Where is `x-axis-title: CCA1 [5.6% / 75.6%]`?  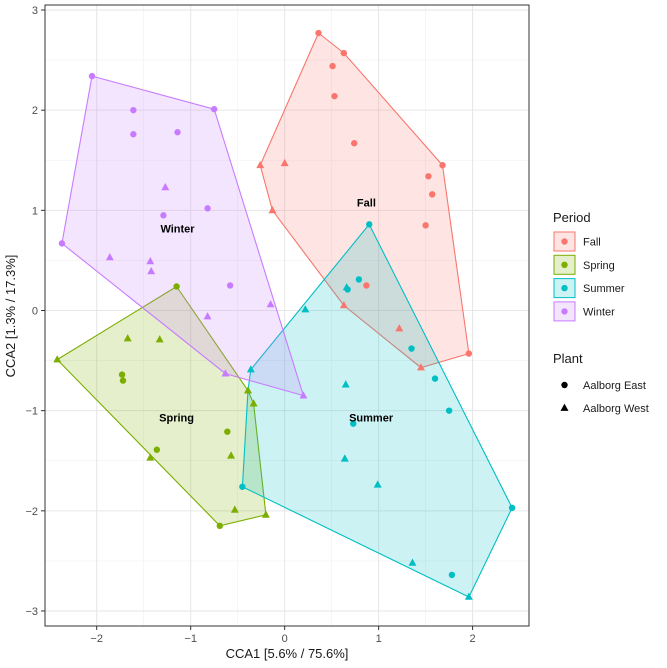 x-axis-title: CCA1 [5.6% / 75.6%] is located at coordinates (287, 653).